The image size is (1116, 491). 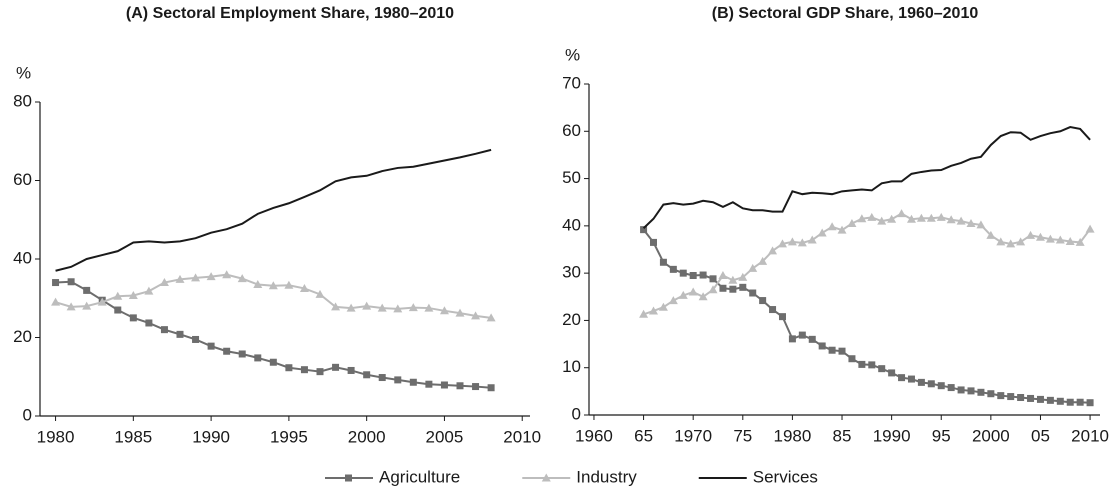 I want to click on x-tick-label: 1985, so click(x=133, y=436).